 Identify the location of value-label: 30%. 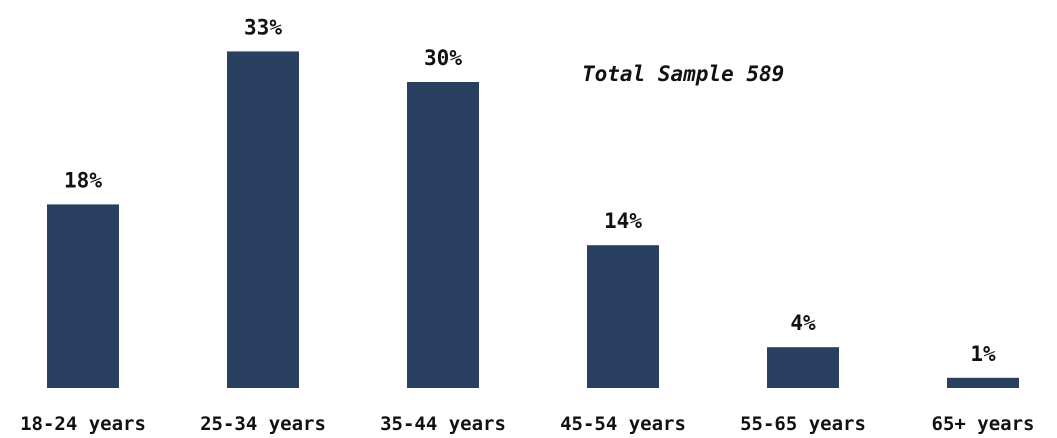
(443, 58).